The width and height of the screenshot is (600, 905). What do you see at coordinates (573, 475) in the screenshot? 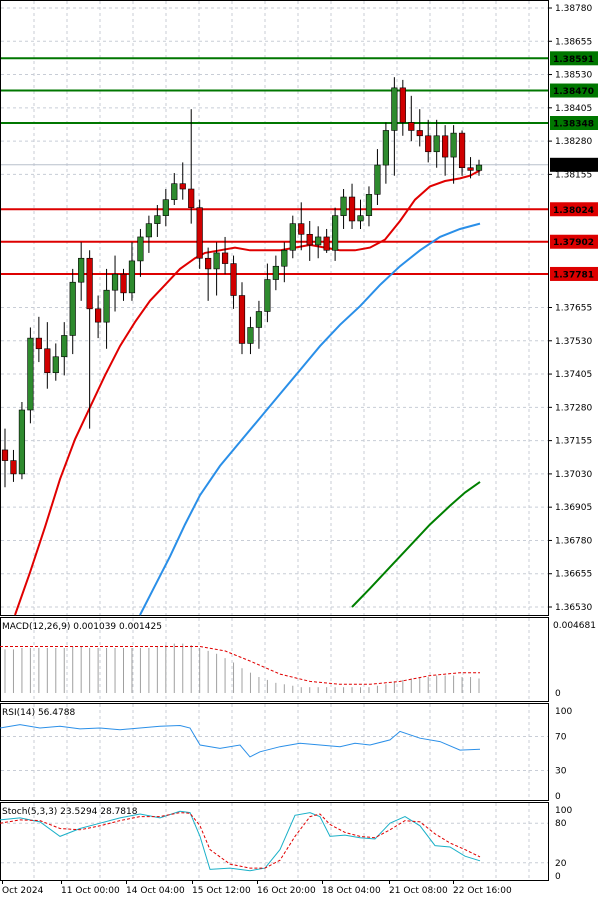
I see `price-tick-label: 1.37030` at bounding box center [573, 475].